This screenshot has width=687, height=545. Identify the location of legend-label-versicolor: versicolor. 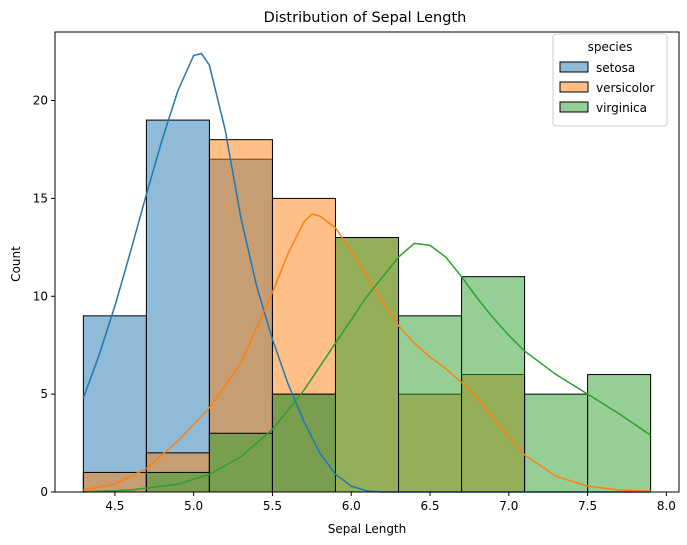
(625, 88).